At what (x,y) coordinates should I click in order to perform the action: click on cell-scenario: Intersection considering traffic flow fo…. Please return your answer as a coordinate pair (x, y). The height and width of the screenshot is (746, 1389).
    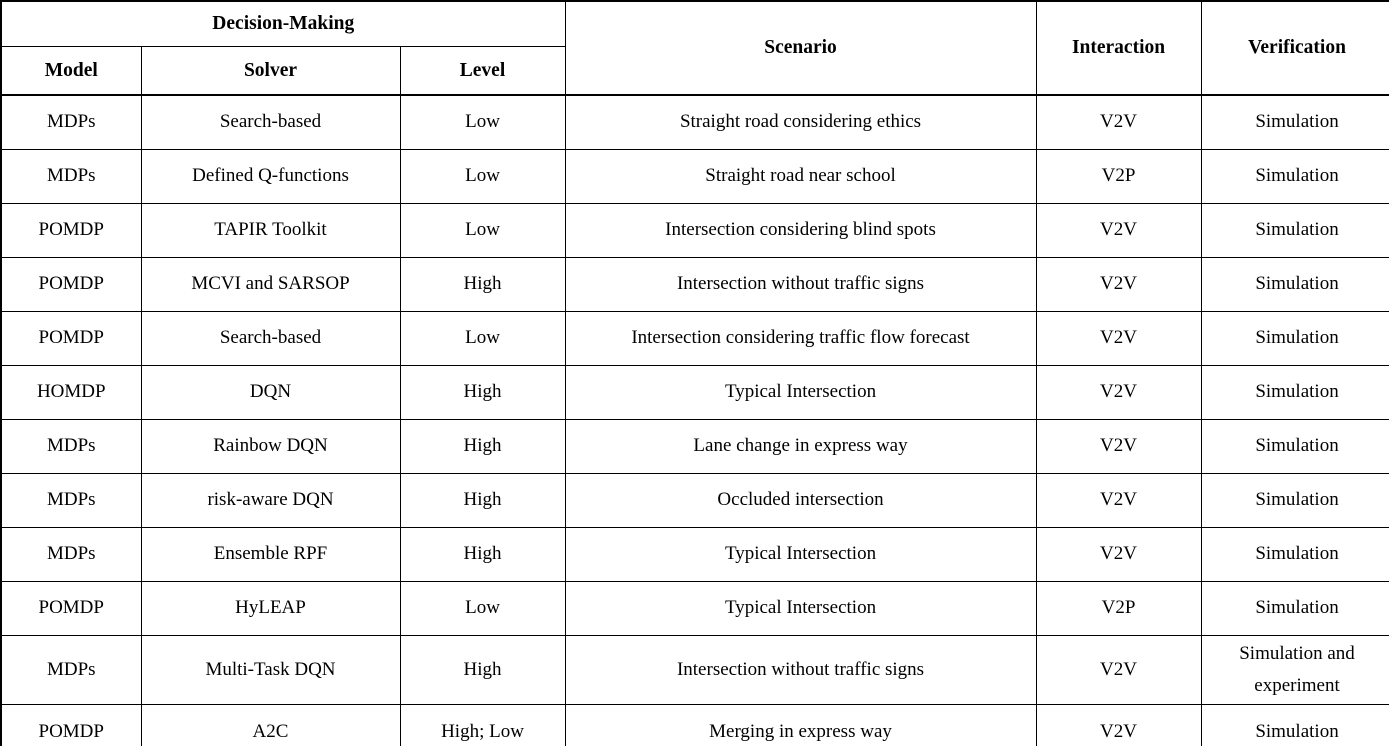
    Looking at the image, I should click on (800, 338).